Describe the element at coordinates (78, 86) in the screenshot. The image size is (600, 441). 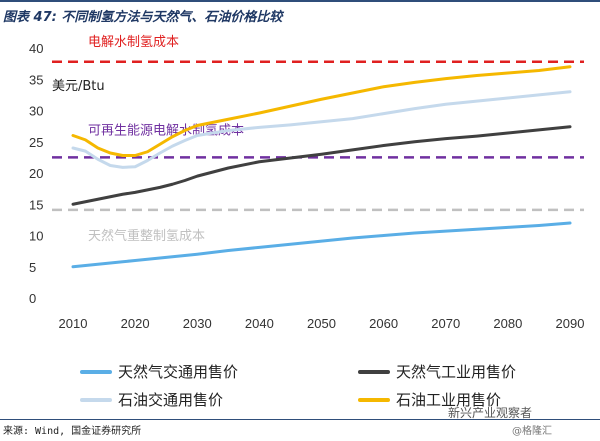
I see `y-unit-label: 美元/Btu` at that location.